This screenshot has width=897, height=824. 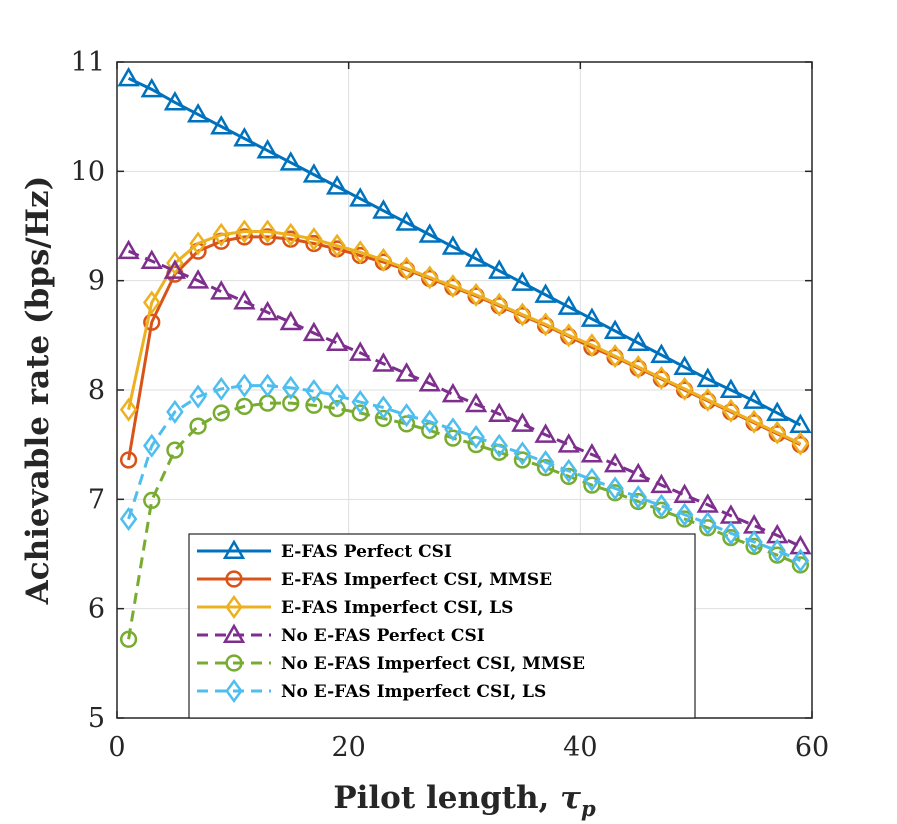 I want to click on x-tick-label: 40, so click(x=580, y=747).